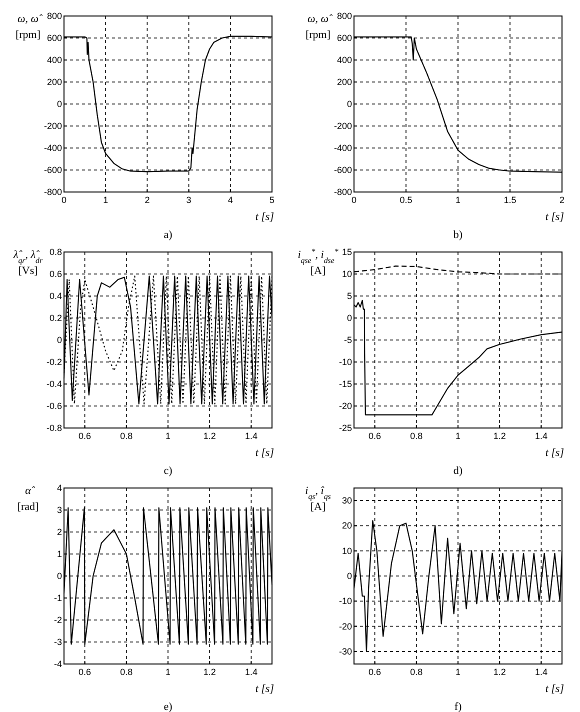 This screenshot has height=712, width=580. I want to click on y-tick-label: -25, so click(345, 428).